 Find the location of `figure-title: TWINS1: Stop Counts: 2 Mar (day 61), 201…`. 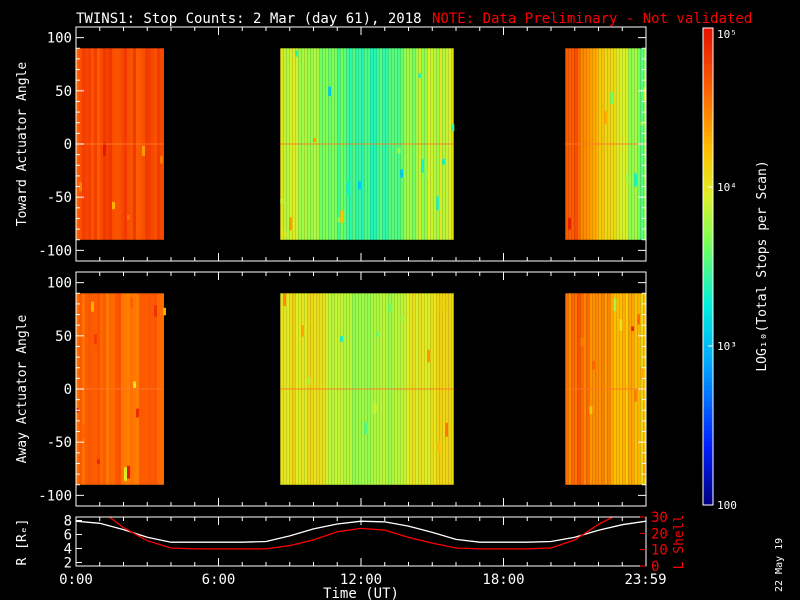

figure-title: TWINS1: Stop Counts: 2 Mar (day 61), 201… is located at coordinates (249, 19).